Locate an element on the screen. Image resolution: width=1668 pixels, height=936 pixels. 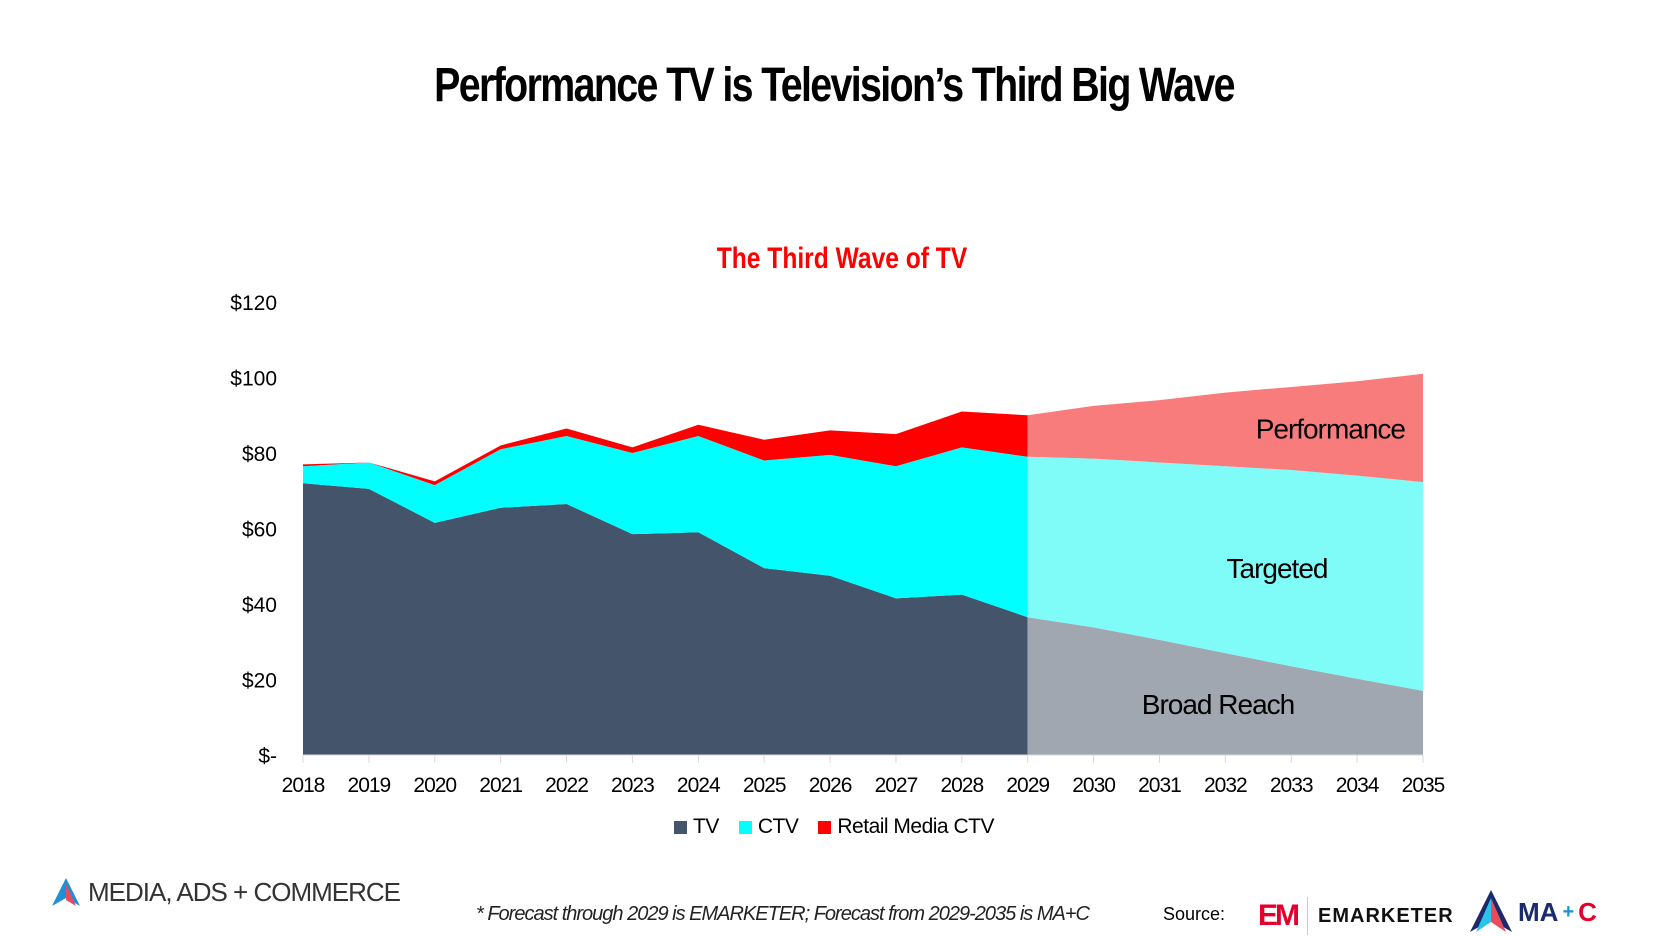
forecast-label-2: Performance is located at coordinates (1331, 428).